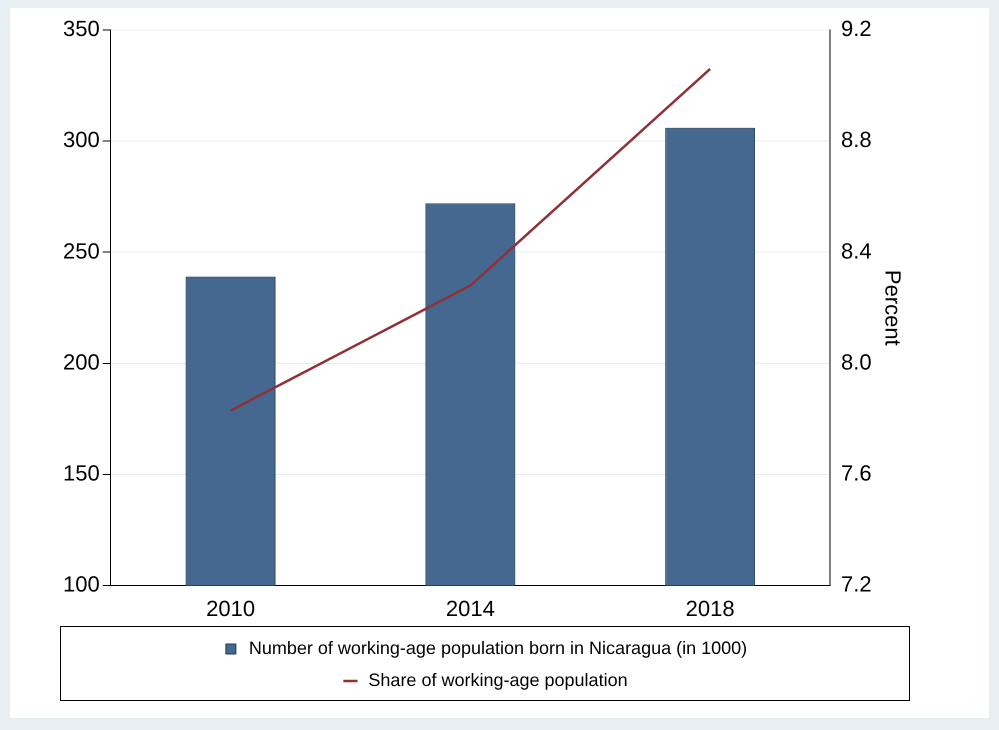 The width and height of the screenshot is (999, 730). What do you see at coordinates (856, 29) in the screenshot?
I see `y2-tick-label: 9.2` at bounding box center [856, 29].